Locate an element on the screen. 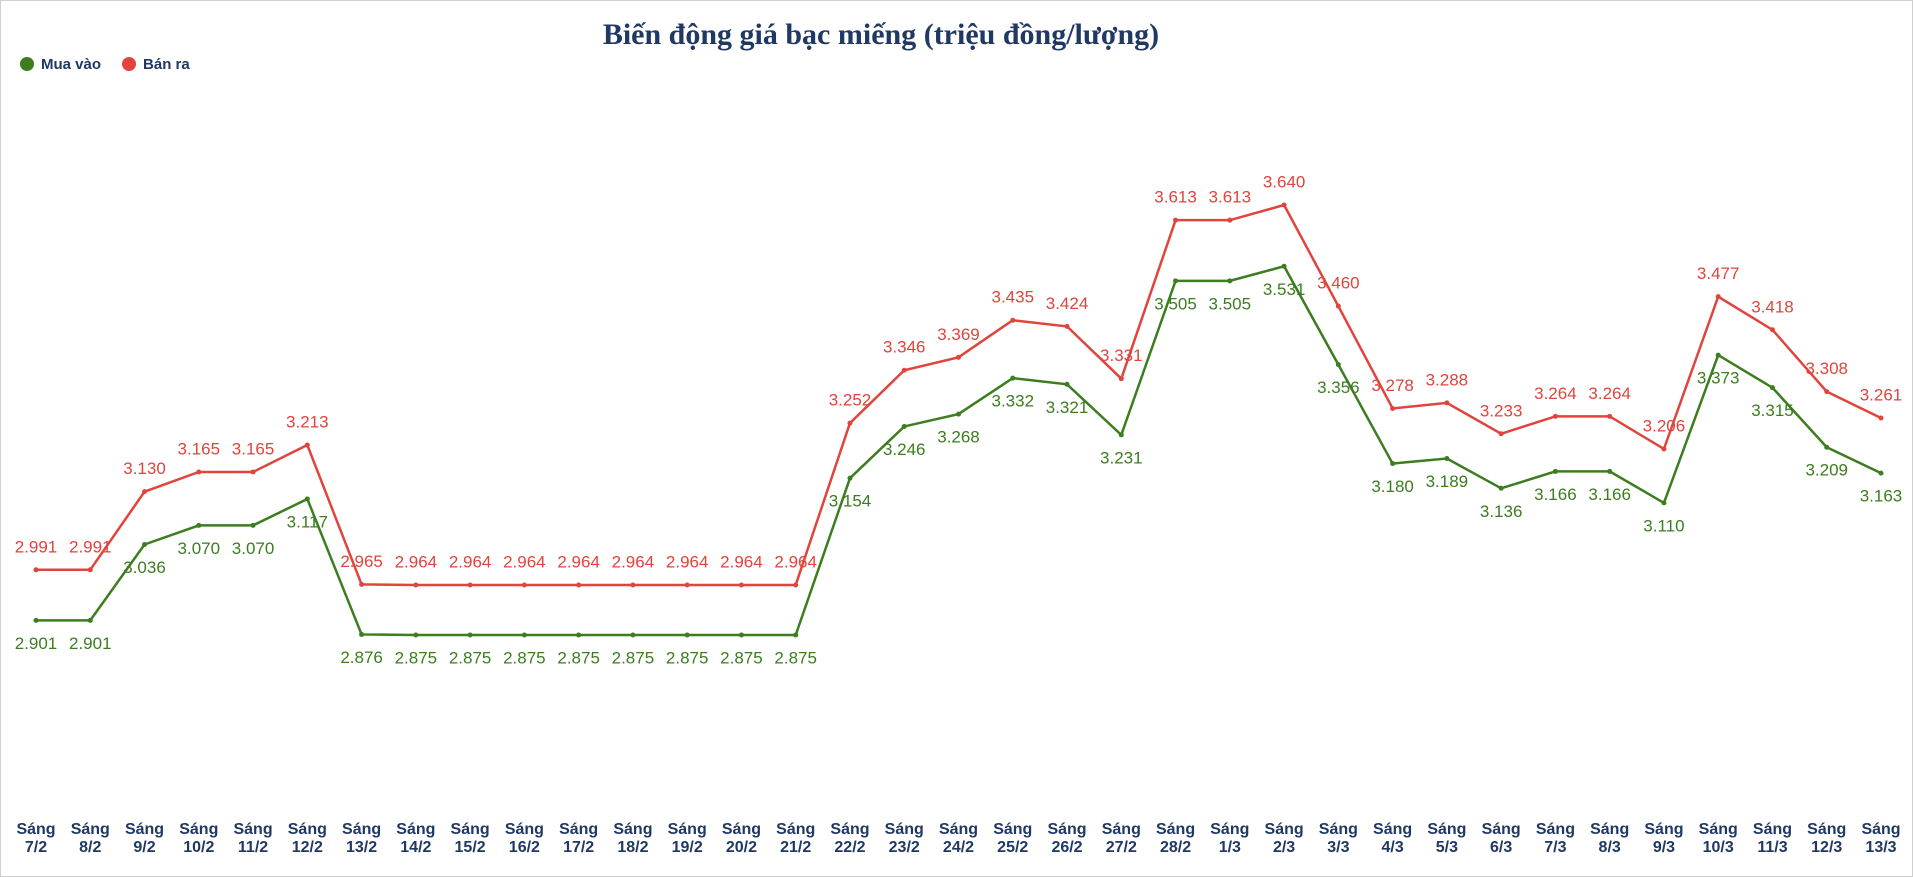  data-label: 3.246 is located at coordinates (904, 449).